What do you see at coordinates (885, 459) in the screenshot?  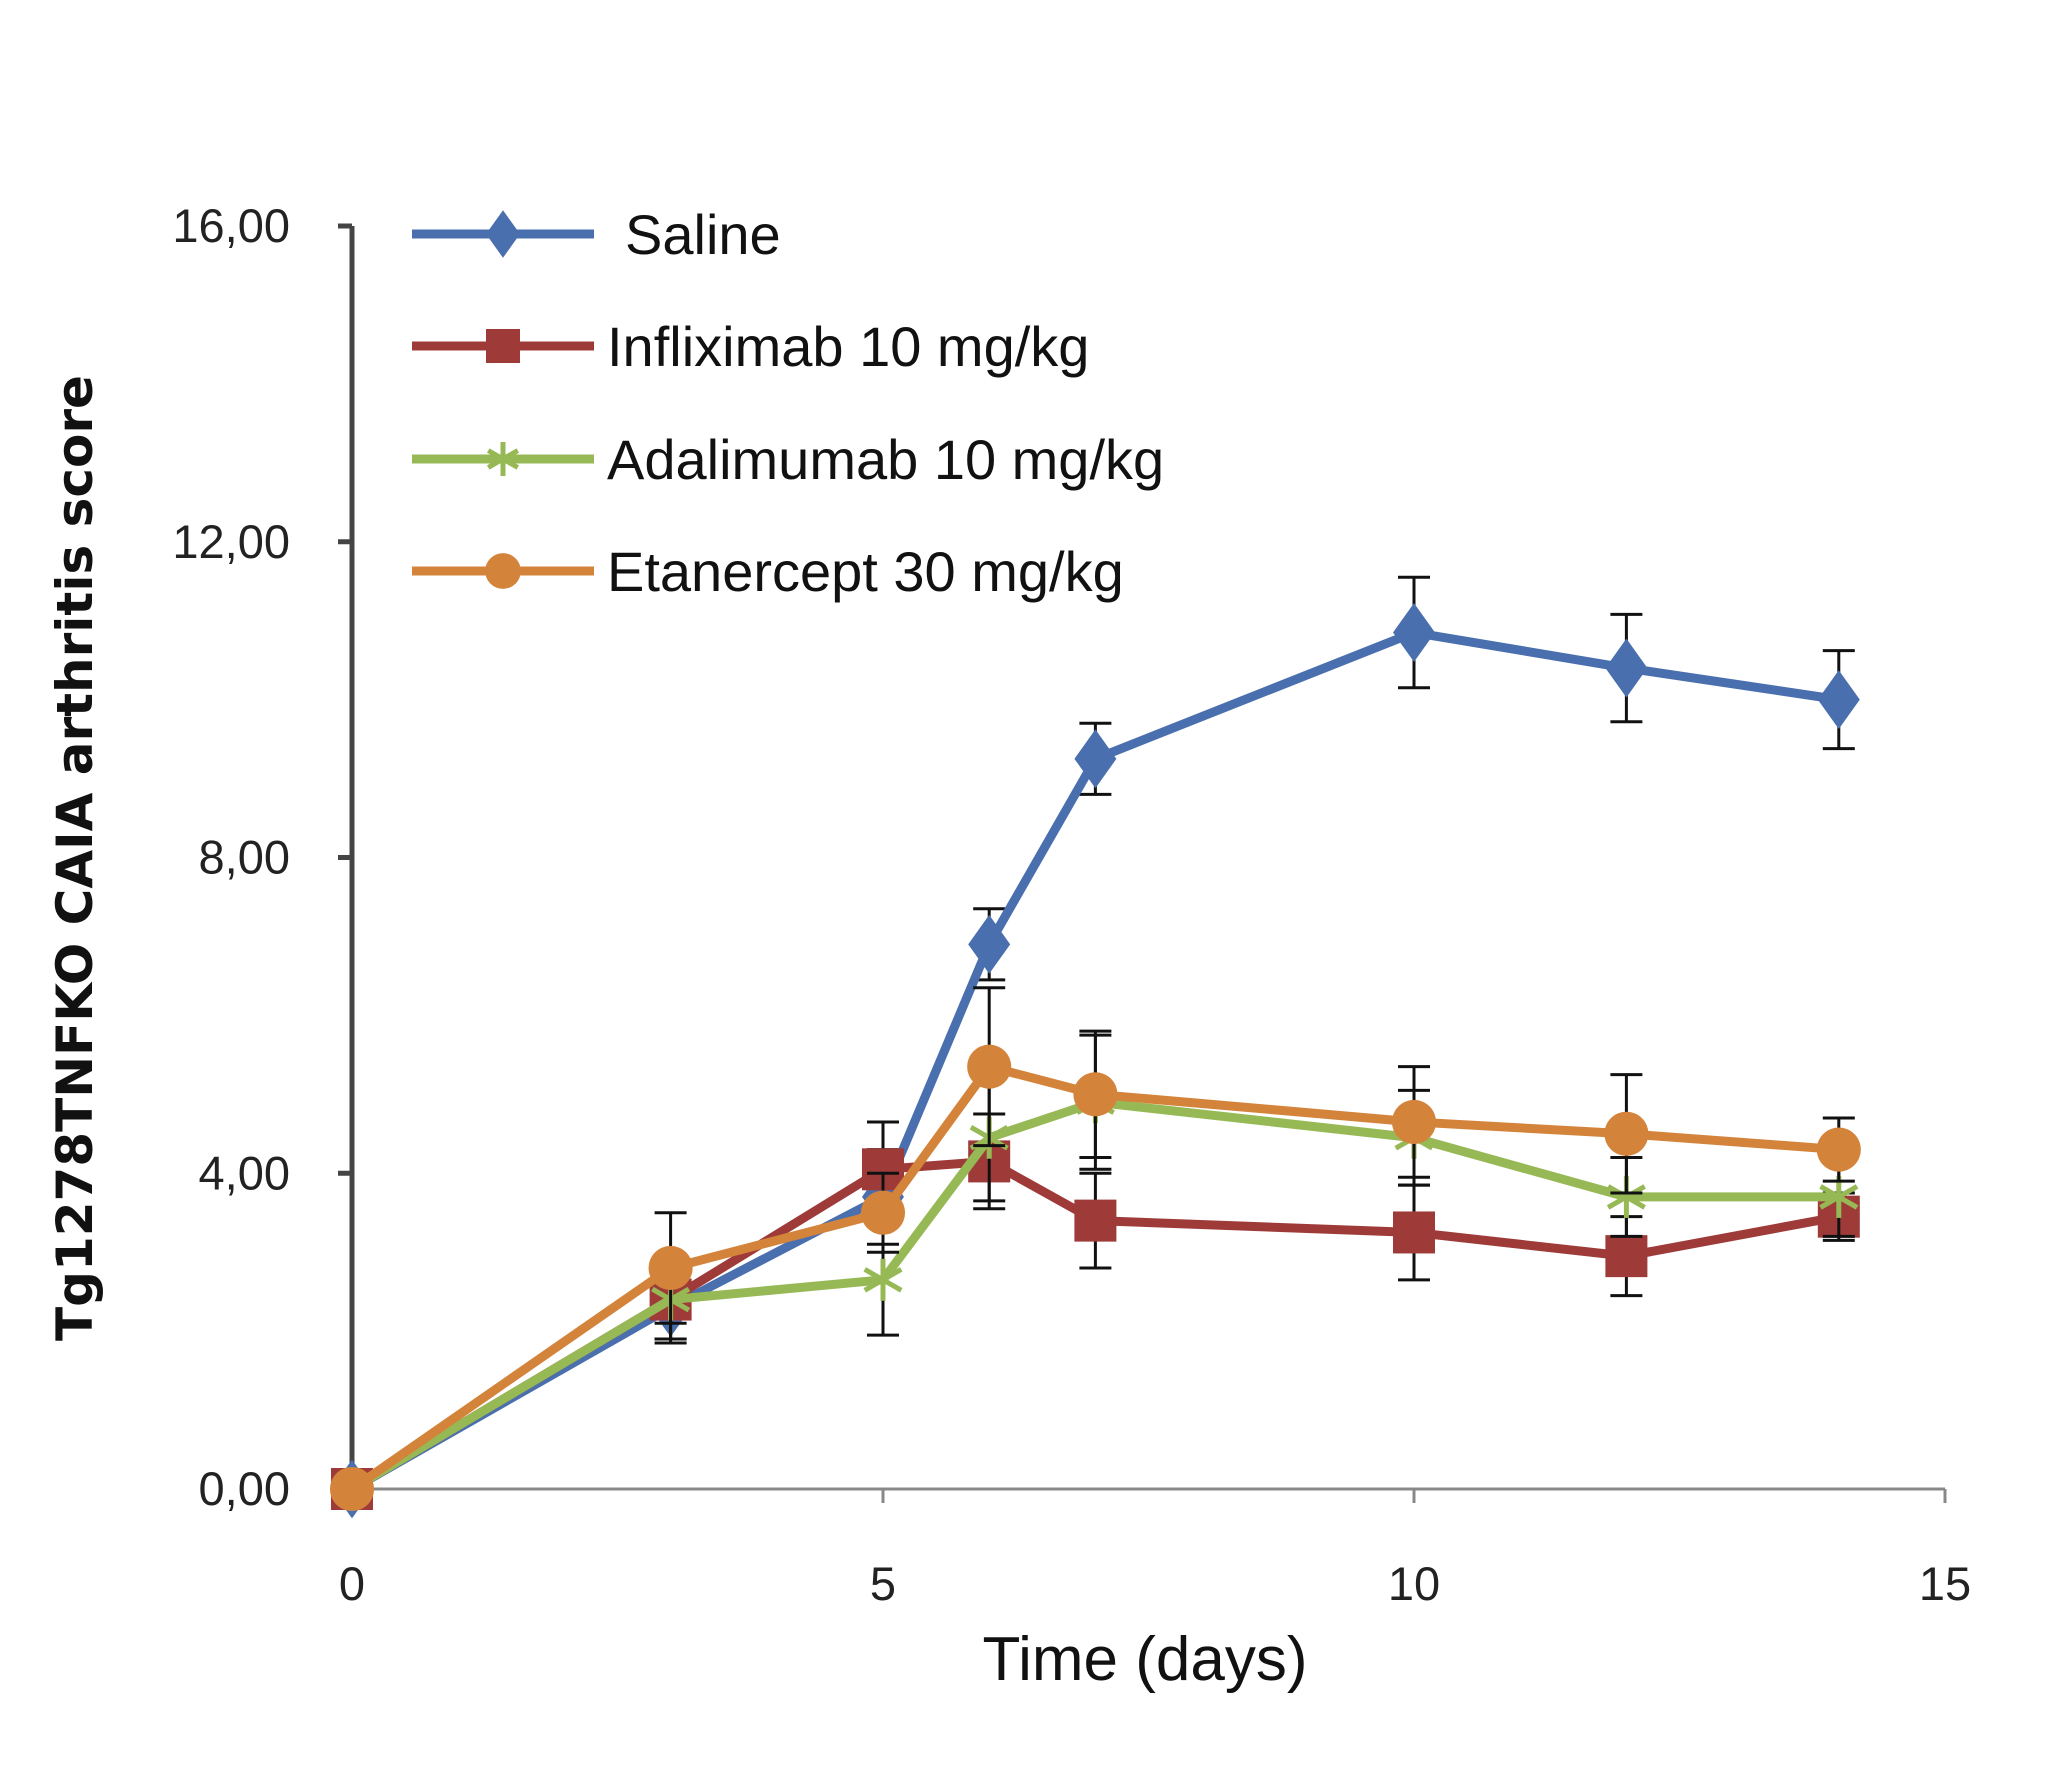 I see `legend-label: Adalimumab 10 mg/kg` at bounding box center [885, 459].